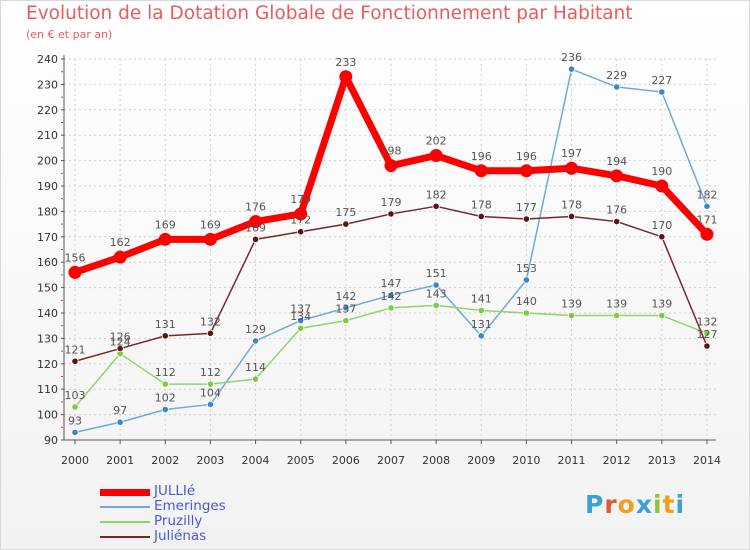 This screenshot has width=750, height=550. I want to click on data-label: 175, so click(345, 212).